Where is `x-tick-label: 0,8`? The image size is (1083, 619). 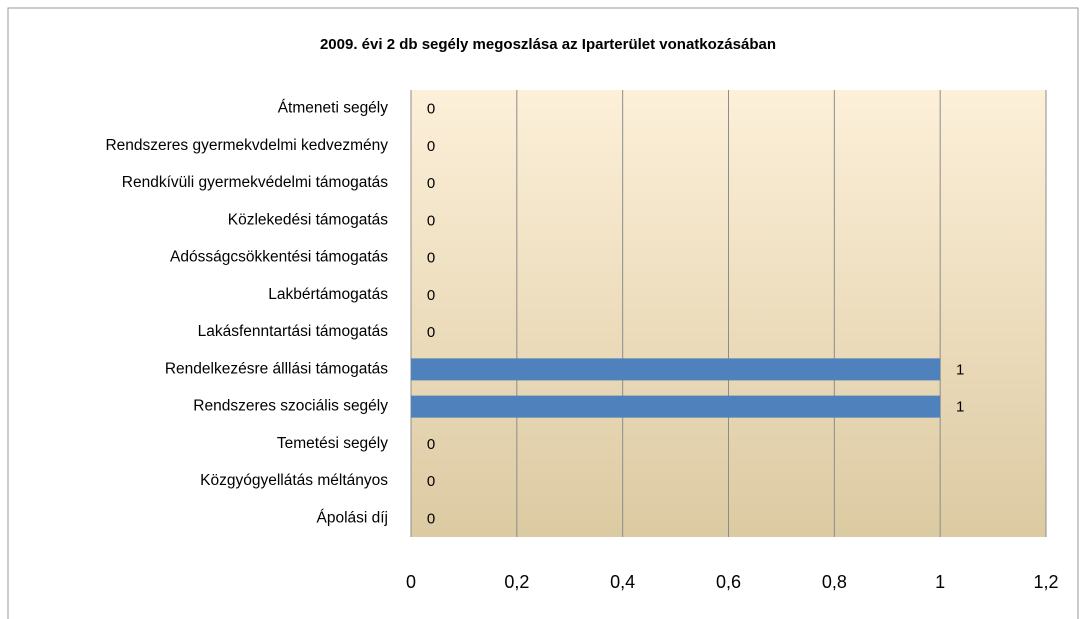
x-tick-label: 0,8 is located at coordinates (834, 582).